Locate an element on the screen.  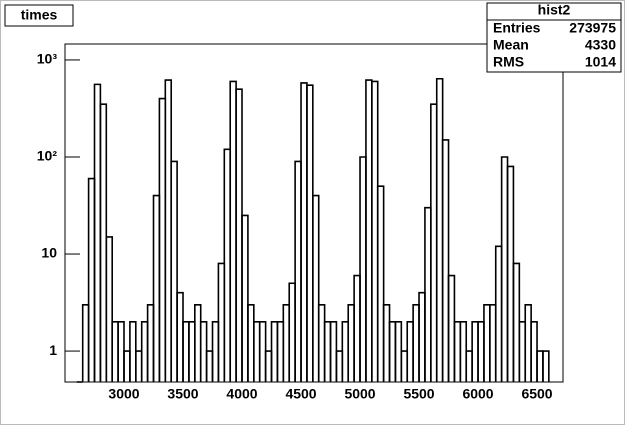
stats-frame is located at coordinates (554, 37).